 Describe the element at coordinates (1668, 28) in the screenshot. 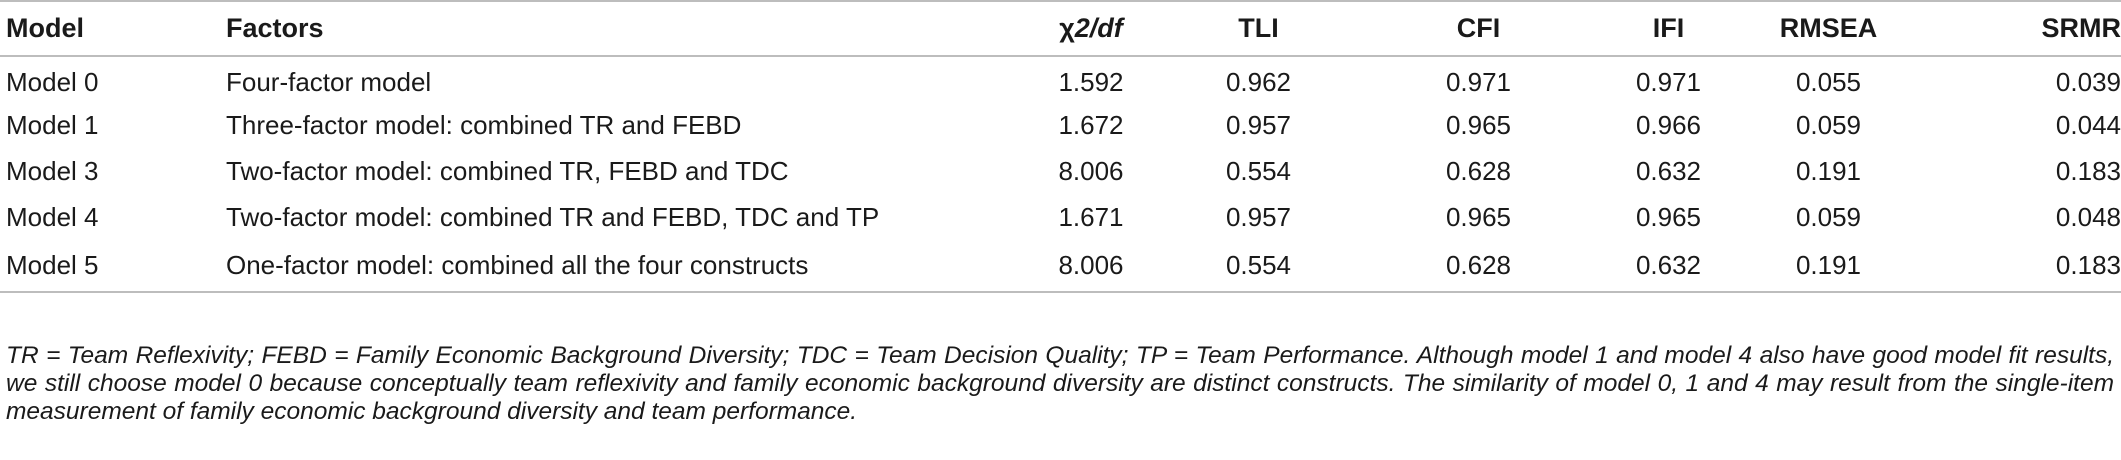

I see `header-ifi: IFI` at that location.